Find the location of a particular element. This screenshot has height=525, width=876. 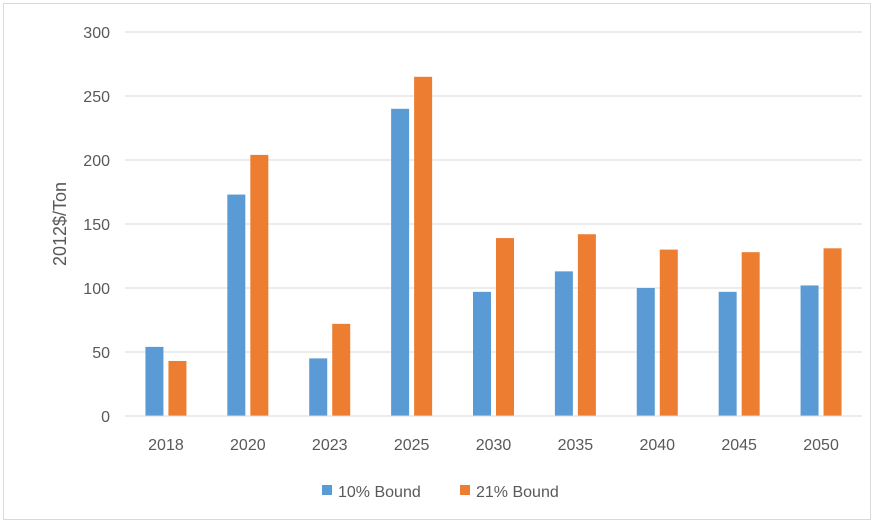

x-axis-ticks: 2018 2020 2023 2025 2030 2035 2040 2045 2050 is located at coordinates (493, 445).